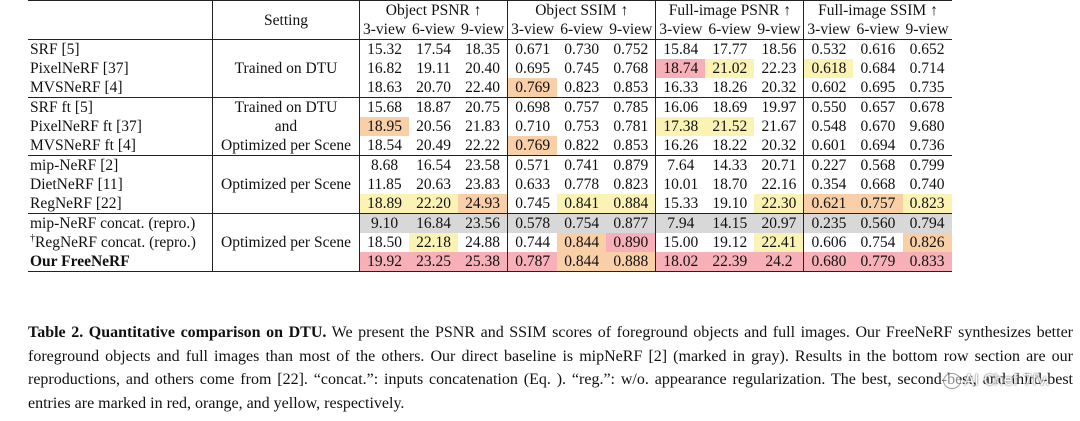 This screenshot has height=421, width=1080. Describe the element at coordinates (290, 379) in the screenshot. I see `caption-ref-link: [22]` at that location.